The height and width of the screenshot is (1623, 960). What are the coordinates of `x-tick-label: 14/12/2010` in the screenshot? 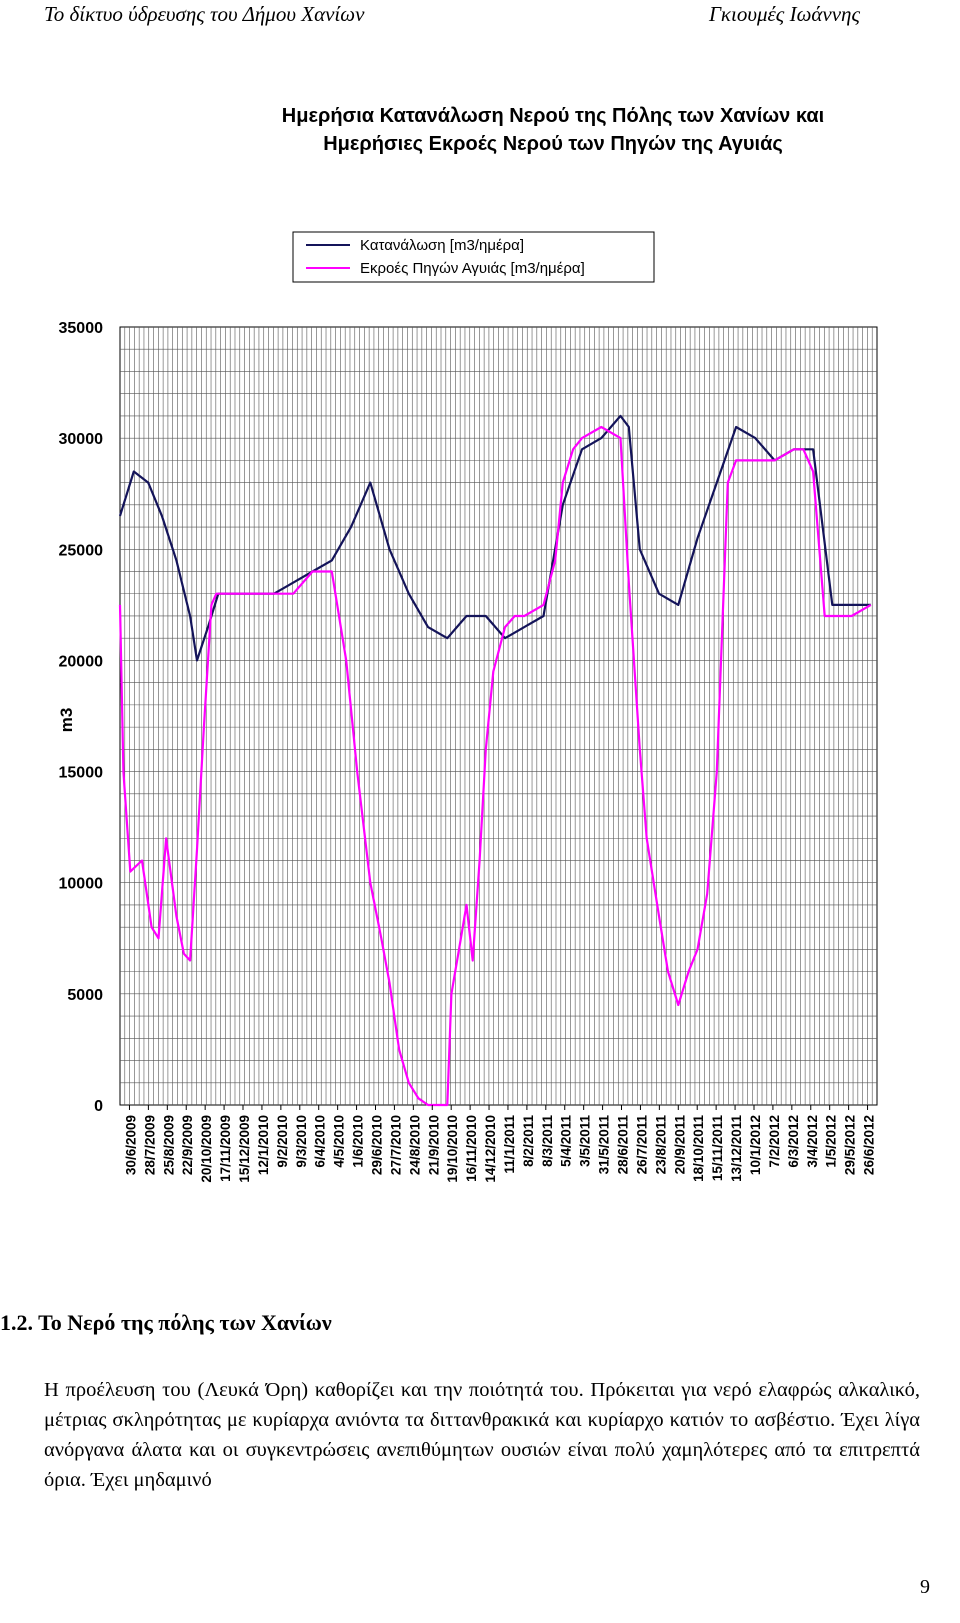 It's located at (490, 1149).